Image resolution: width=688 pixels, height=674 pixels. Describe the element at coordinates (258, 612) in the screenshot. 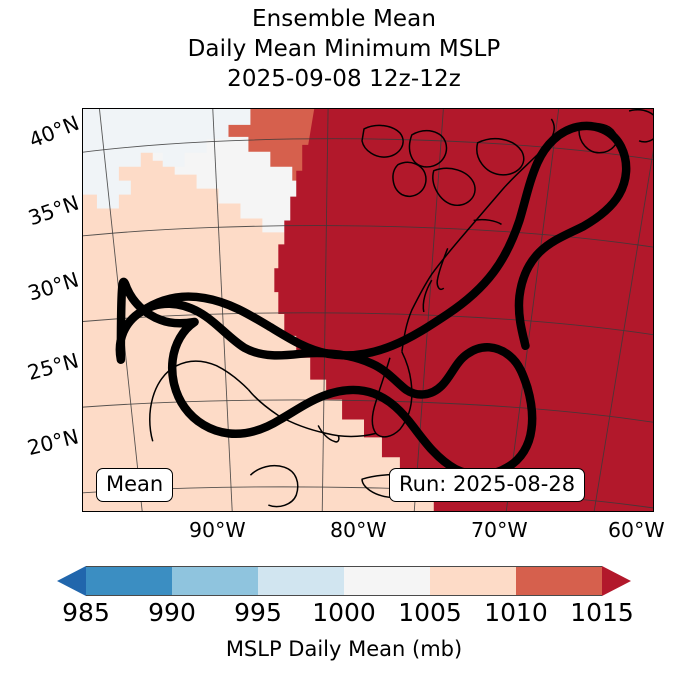

I see `colorbar-tick-995: 995` at that location.